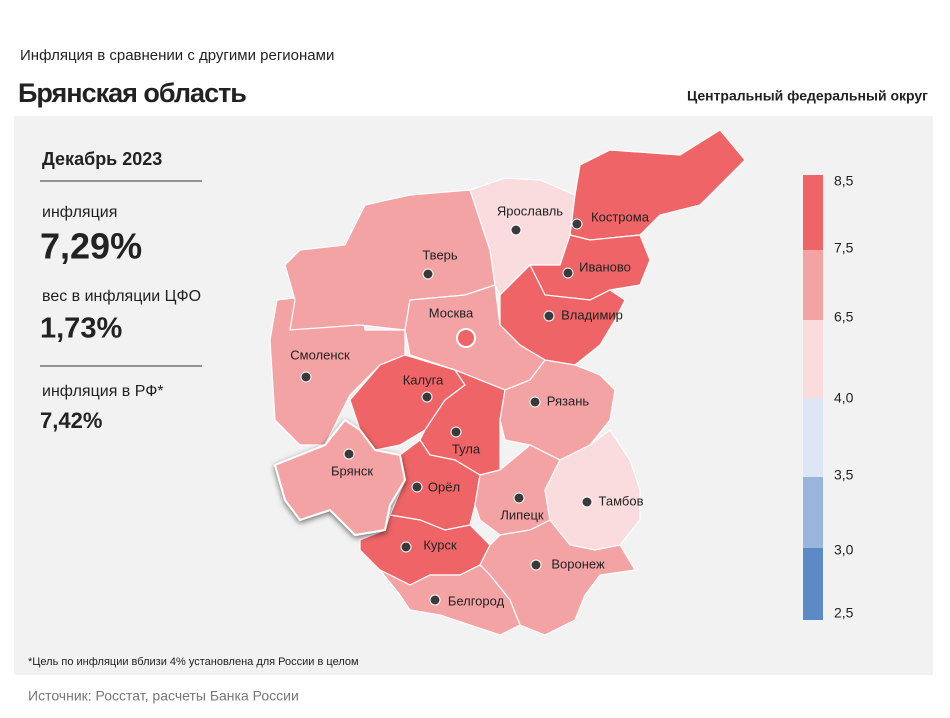 The width and height of the screenshot is (950, 718). I want to click on legend-label: 4,0, so click(844, 398).